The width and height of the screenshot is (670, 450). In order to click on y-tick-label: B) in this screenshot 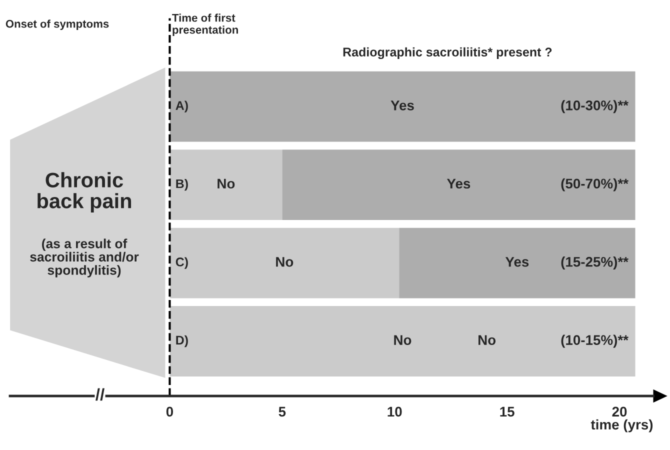, I will do `click(182, 184)`.